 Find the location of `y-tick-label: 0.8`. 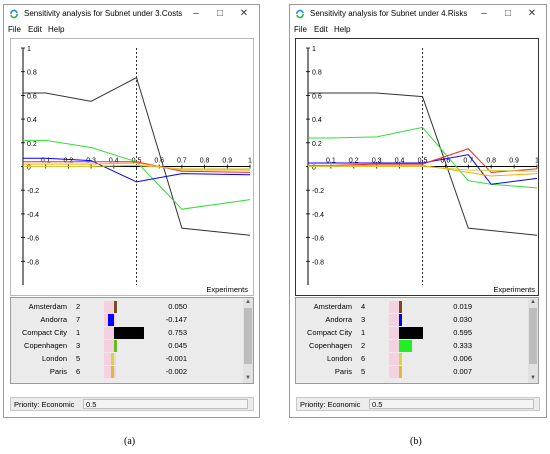

y-tick-label: 0.8 is located at coordinates (317, 73).